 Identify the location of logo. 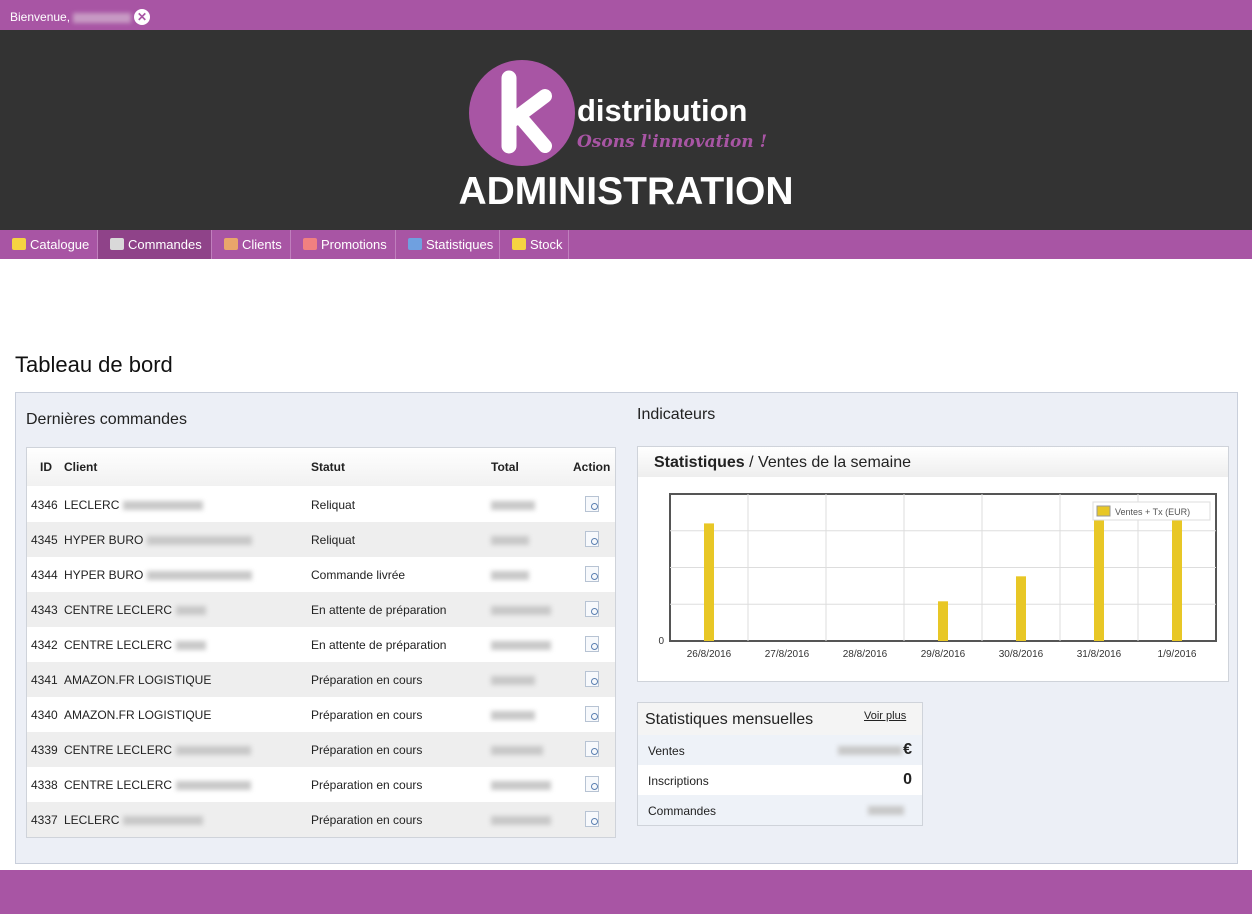
(522, 113).